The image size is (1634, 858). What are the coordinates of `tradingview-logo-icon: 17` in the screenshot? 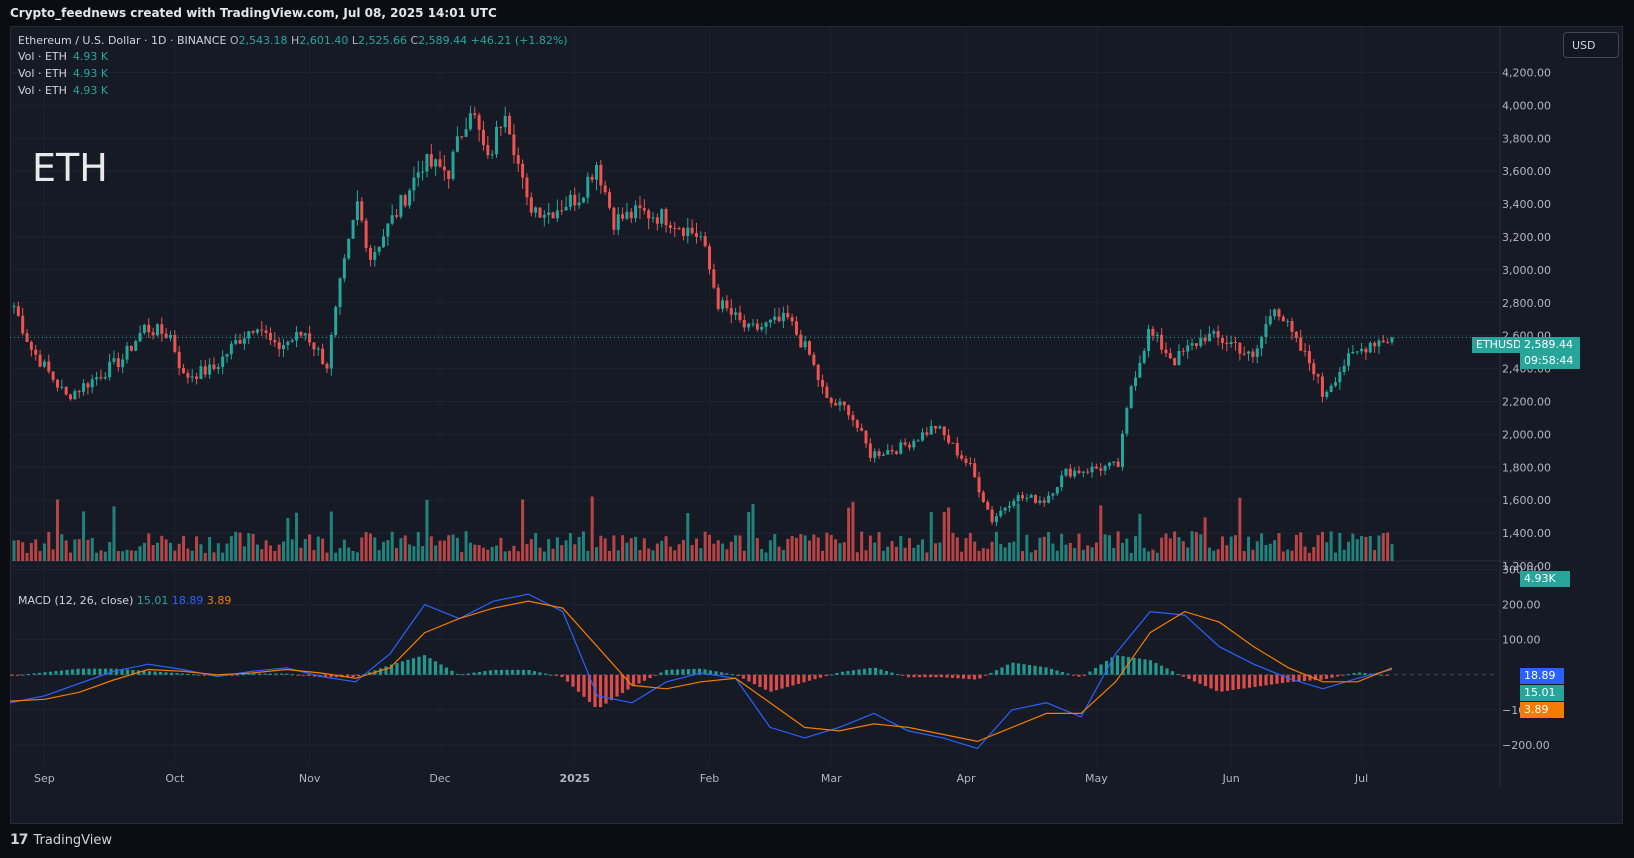 It's located at (19, 840).